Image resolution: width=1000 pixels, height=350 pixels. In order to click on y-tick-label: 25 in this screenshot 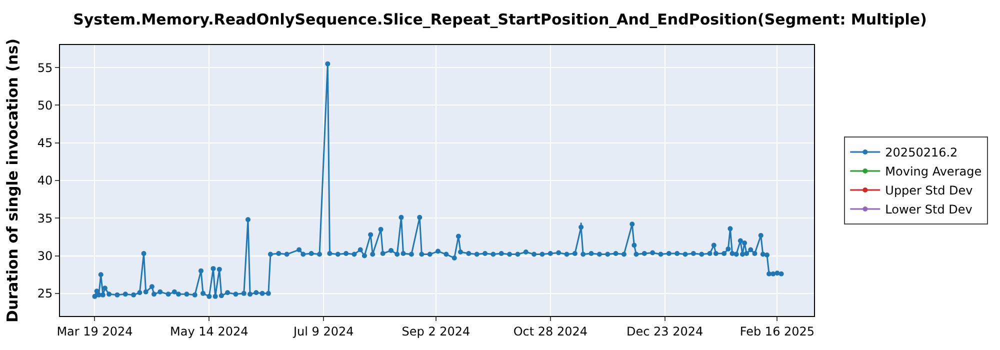, I will do `click(45, 293)`.